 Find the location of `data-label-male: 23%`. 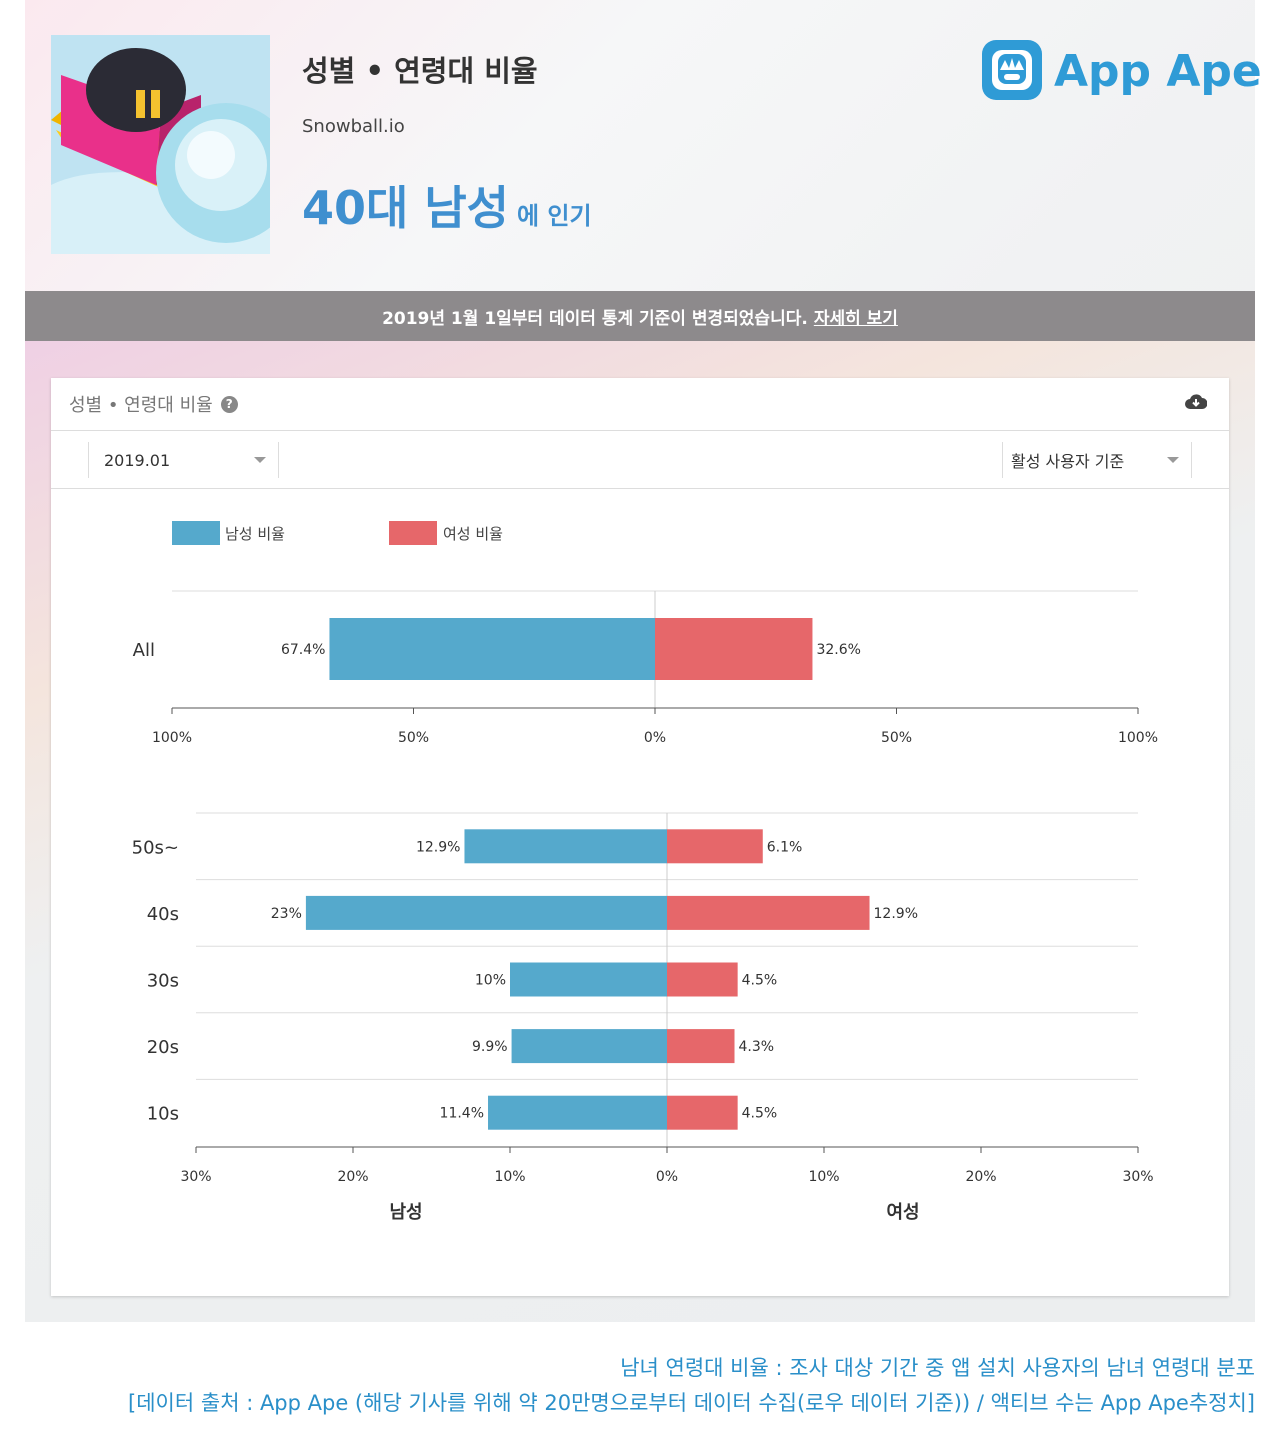

data-label-male: 23% is located at coordinates (286, 914).